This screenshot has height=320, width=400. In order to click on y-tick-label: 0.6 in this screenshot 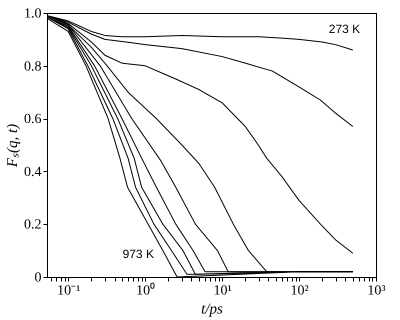, I will do `click(33, 120)`.